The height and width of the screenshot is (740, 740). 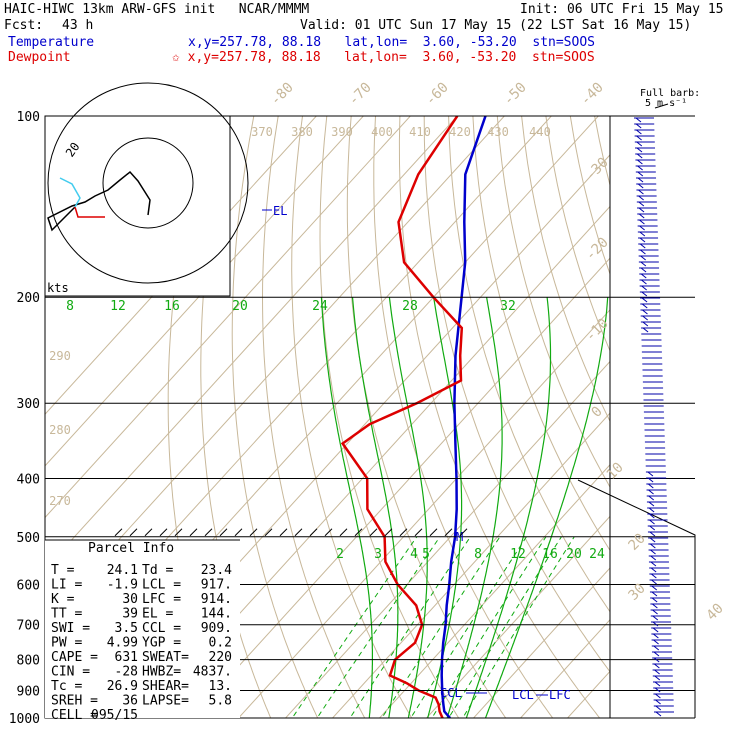 I want to click on hodograph-trace-black, so click(x=99, y=201).